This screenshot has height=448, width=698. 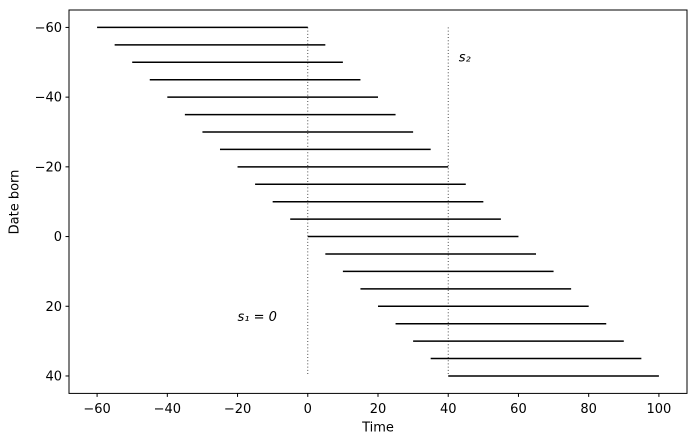 What do you see at coordinates (167, 409) in the screenshot?
I see `x-tick-label: −40` at bounding box center [167, 409].